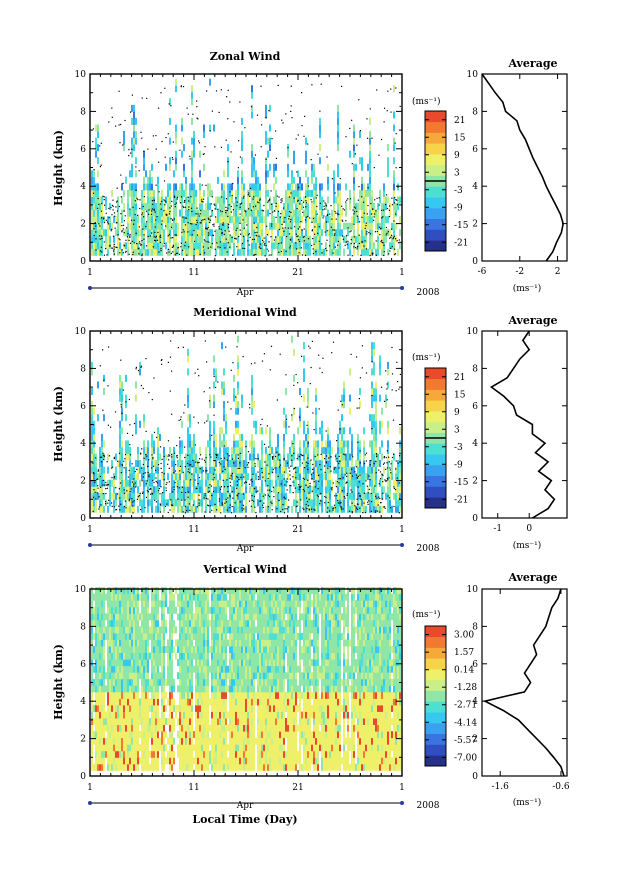 This screenshot has width=621, height=880. What do you see at coordinates (58, 682) in the screenshot?
I see `y-axis-label-vertical: Height (km)` at bounding box center [58, 682].